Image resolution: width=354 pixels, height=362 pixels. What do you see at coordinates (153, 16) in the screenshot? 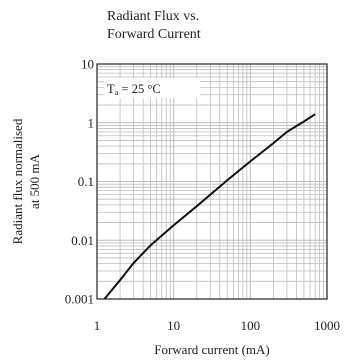
I see `chart-title-line: Radiant Flux vs.` at bounding box center [153, 16].